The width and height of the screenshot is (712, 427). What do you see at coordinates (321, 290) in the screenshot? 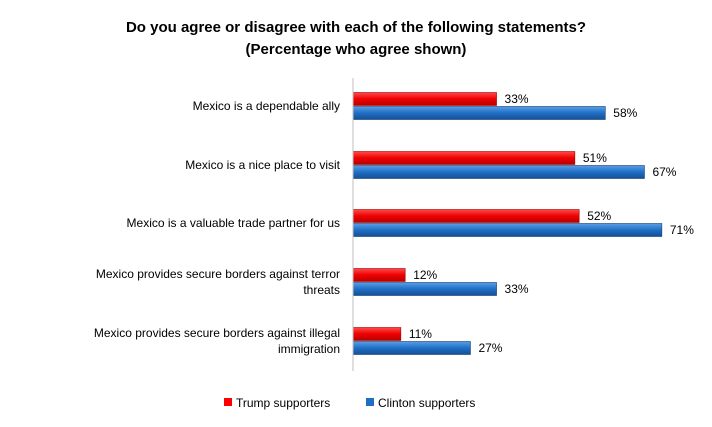
I see `category-label-4-line-2: threats` at bounding box center [321, 290].